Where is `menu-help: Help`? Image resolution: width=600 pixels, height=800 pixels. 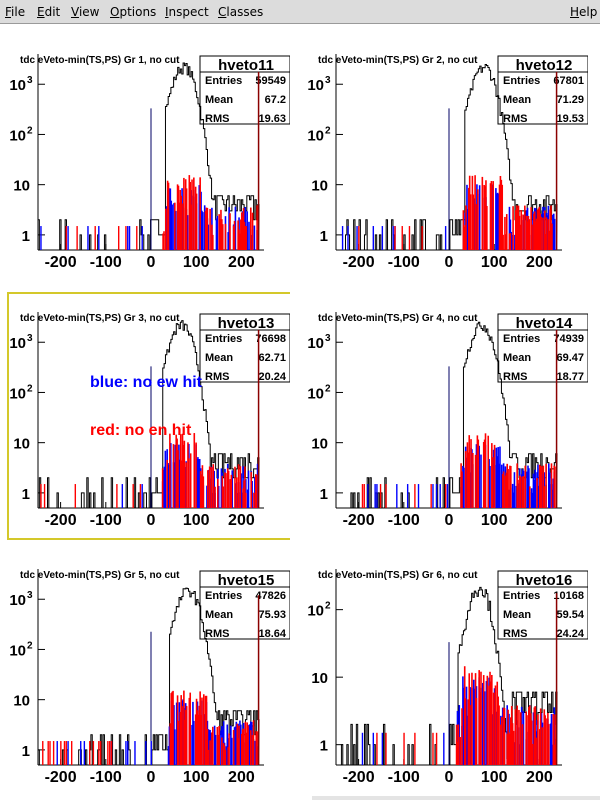
menu-help: Help is located at coordinates (584, 12).